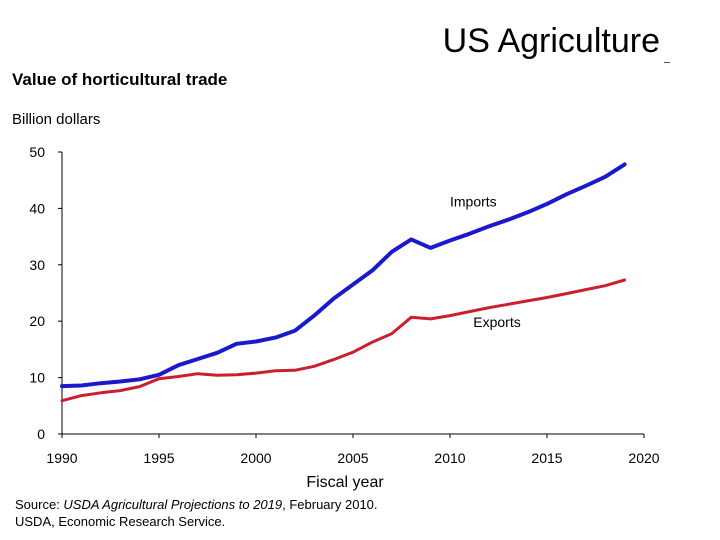 This screenshot has height=540, width=720. What do you see at coordinates (41, 434) in the screenshot?
I see `y-tick-label: 0` at bounding box center [41, 434].